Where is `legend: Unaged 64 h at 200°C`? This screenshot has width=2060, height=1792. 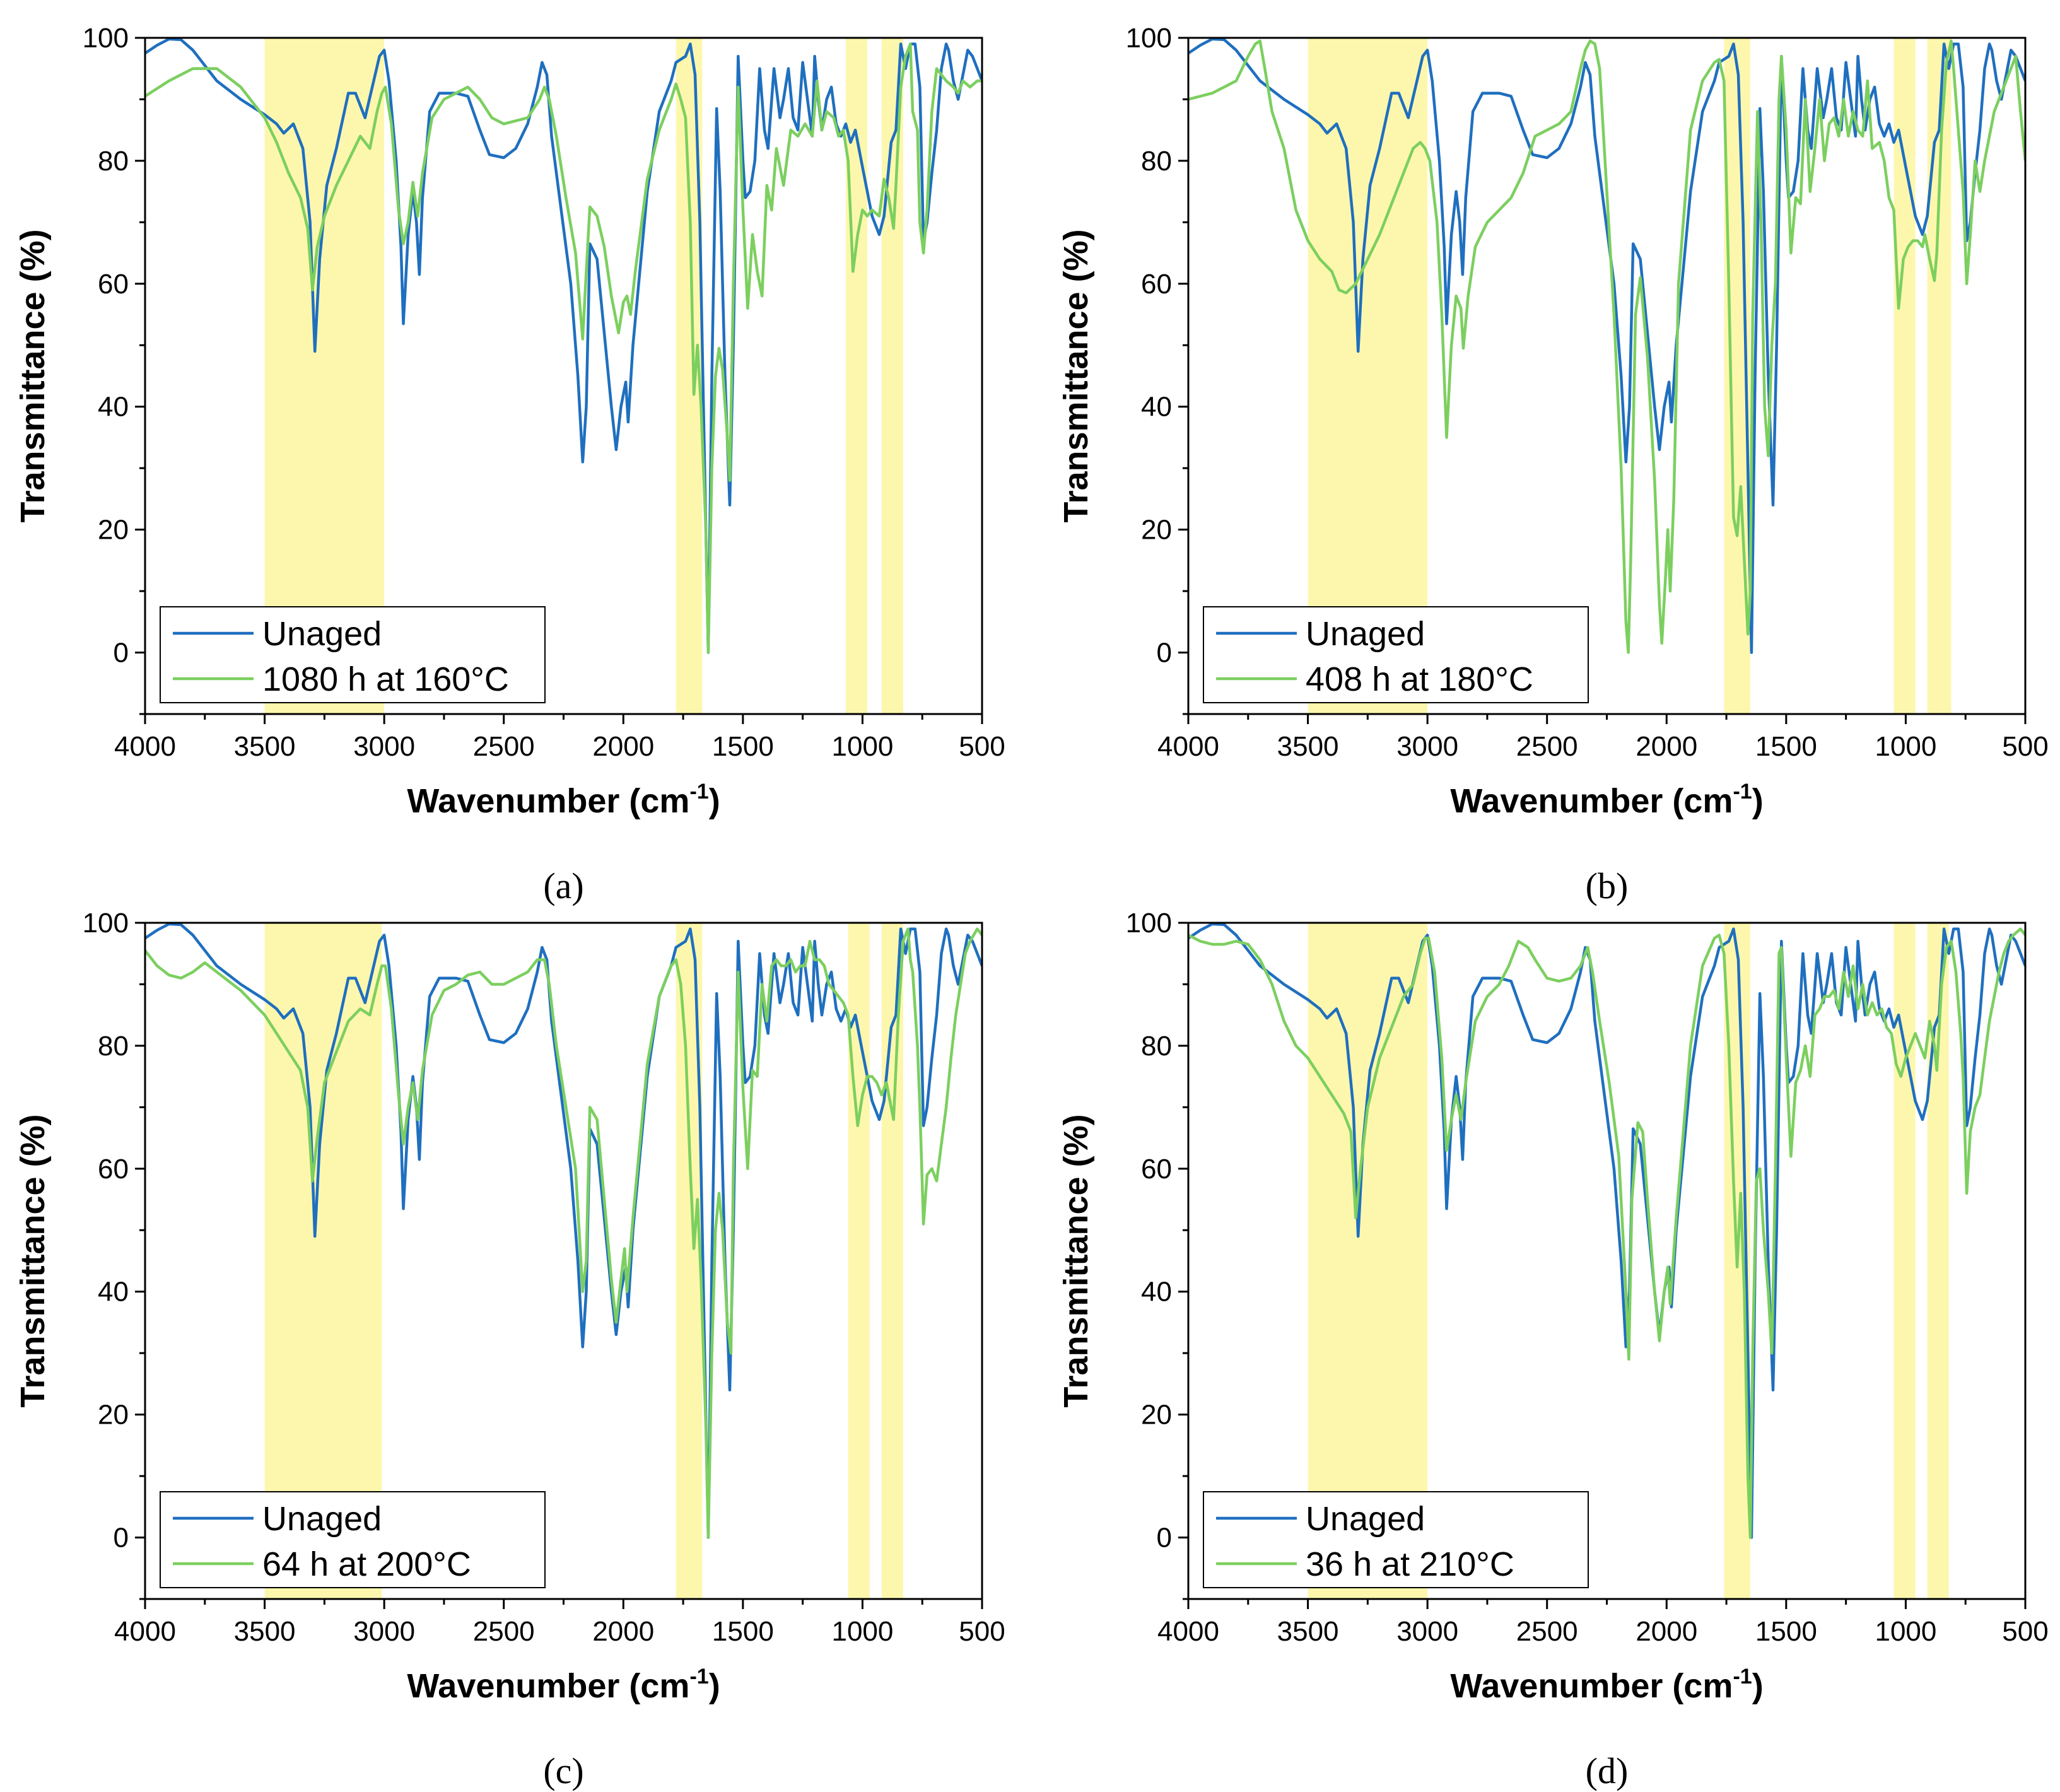
legend: Unaged 64 h at 200°C is located at coordinates (353, 1539).